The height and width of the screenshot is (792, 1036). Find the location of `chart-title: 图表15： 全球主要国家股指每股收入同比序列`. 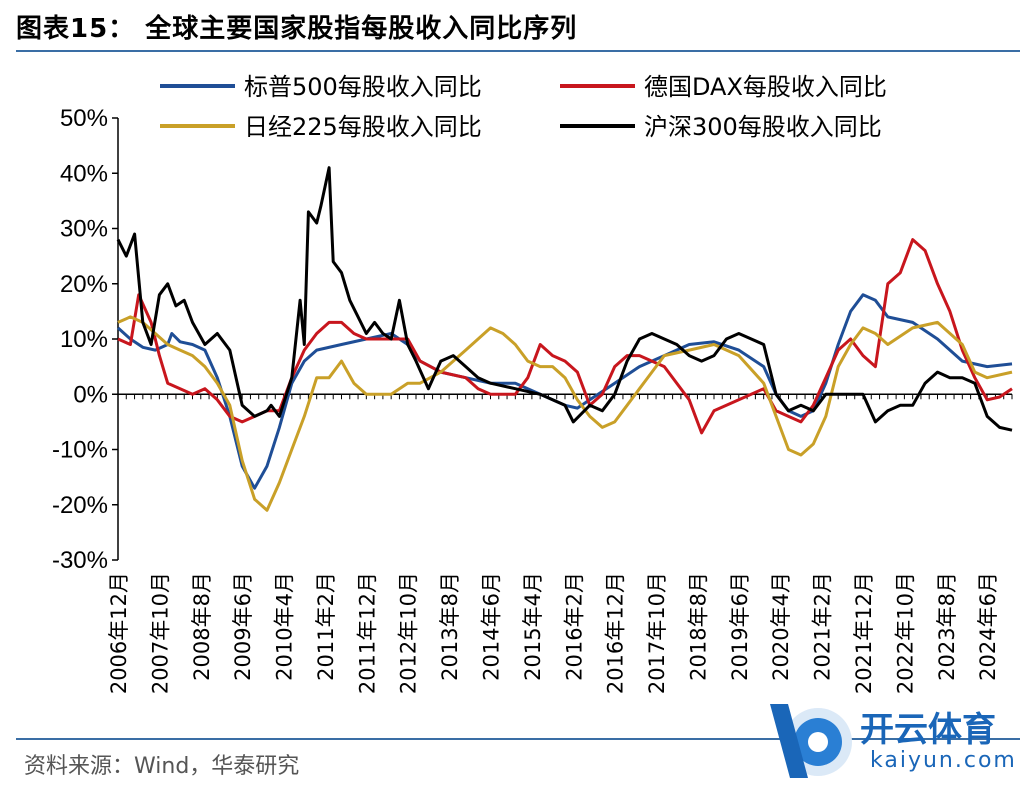

chart-title: 图表15： 全球主要国家股指每股收入同比序列 is located at coordinates (297, 29).